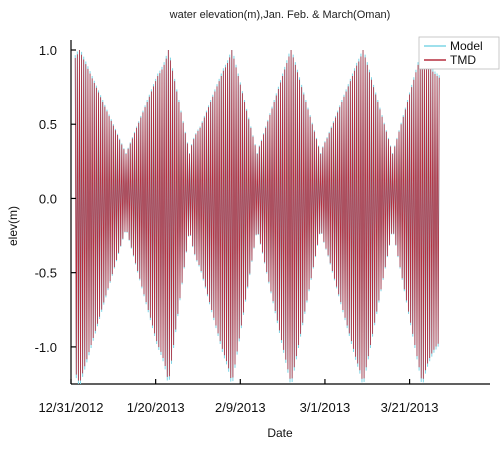 Image resolution: width=501 pixels, height=451 pixels. What do you see at coordinates (156, 407) in the screenshot?
I see `x-tick-label: 1/20/2013` at bounding box center [156, 407].